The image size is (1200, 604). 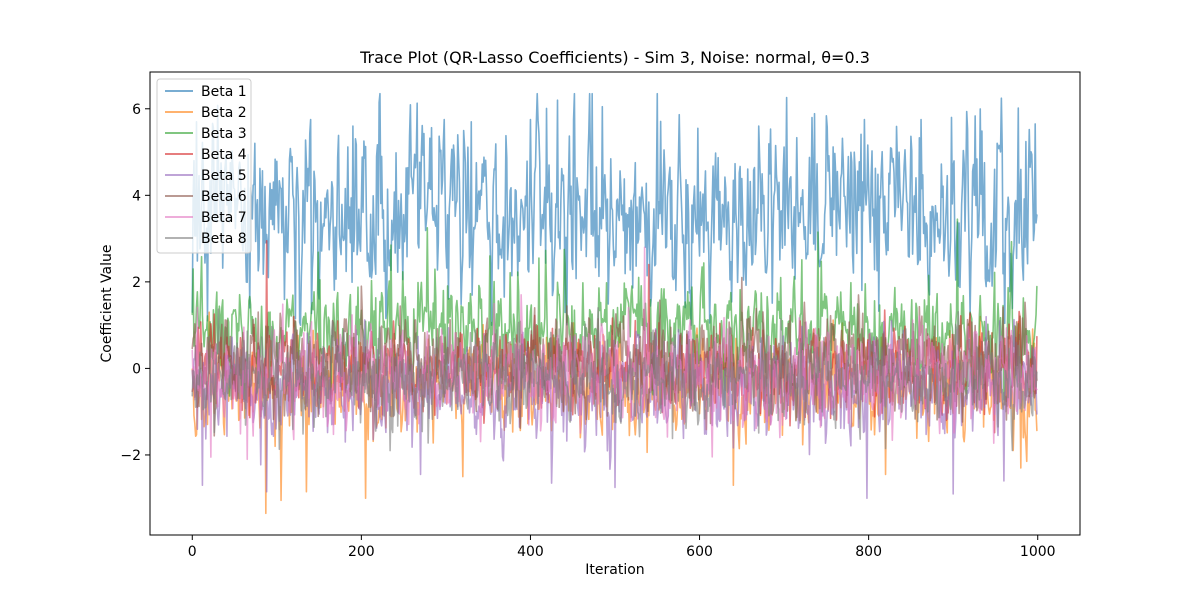 I want to click on legend-entry-label: Beta 7, so click(x=224, y=218).